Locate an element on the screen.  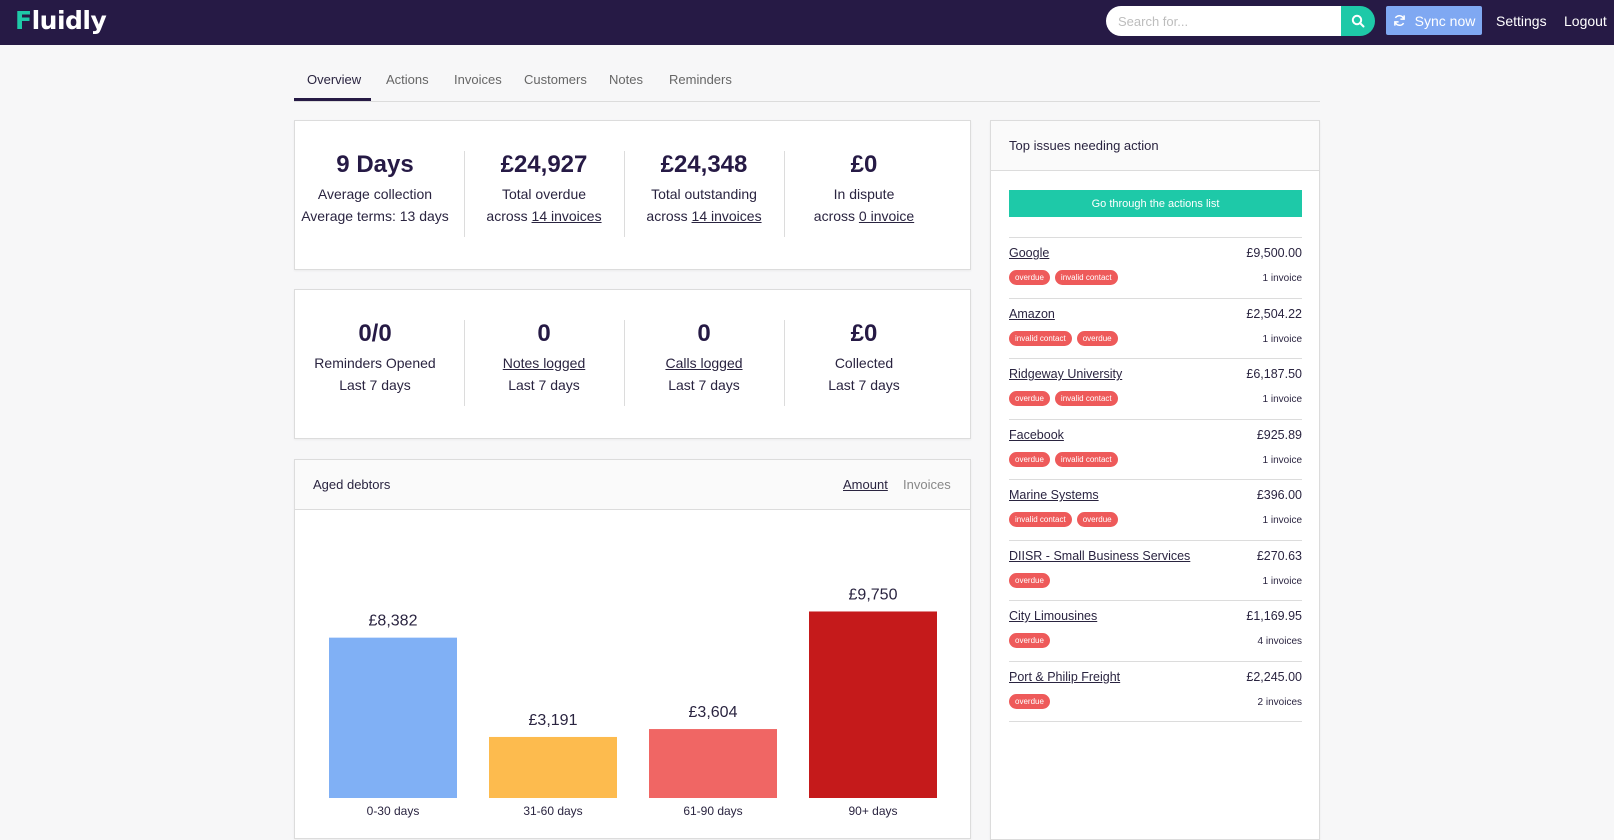
search-button is located at coordinates (1358, 21).